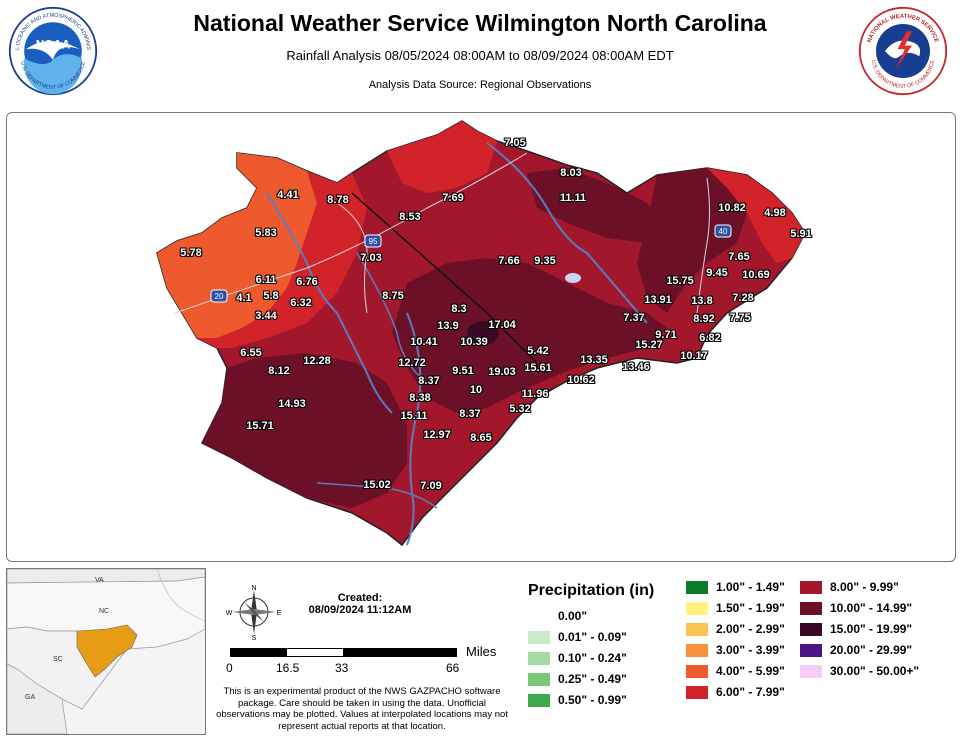  Describe the element at coordinates (229, 613) in the screenshot. I see `compass-w: W` at that location.